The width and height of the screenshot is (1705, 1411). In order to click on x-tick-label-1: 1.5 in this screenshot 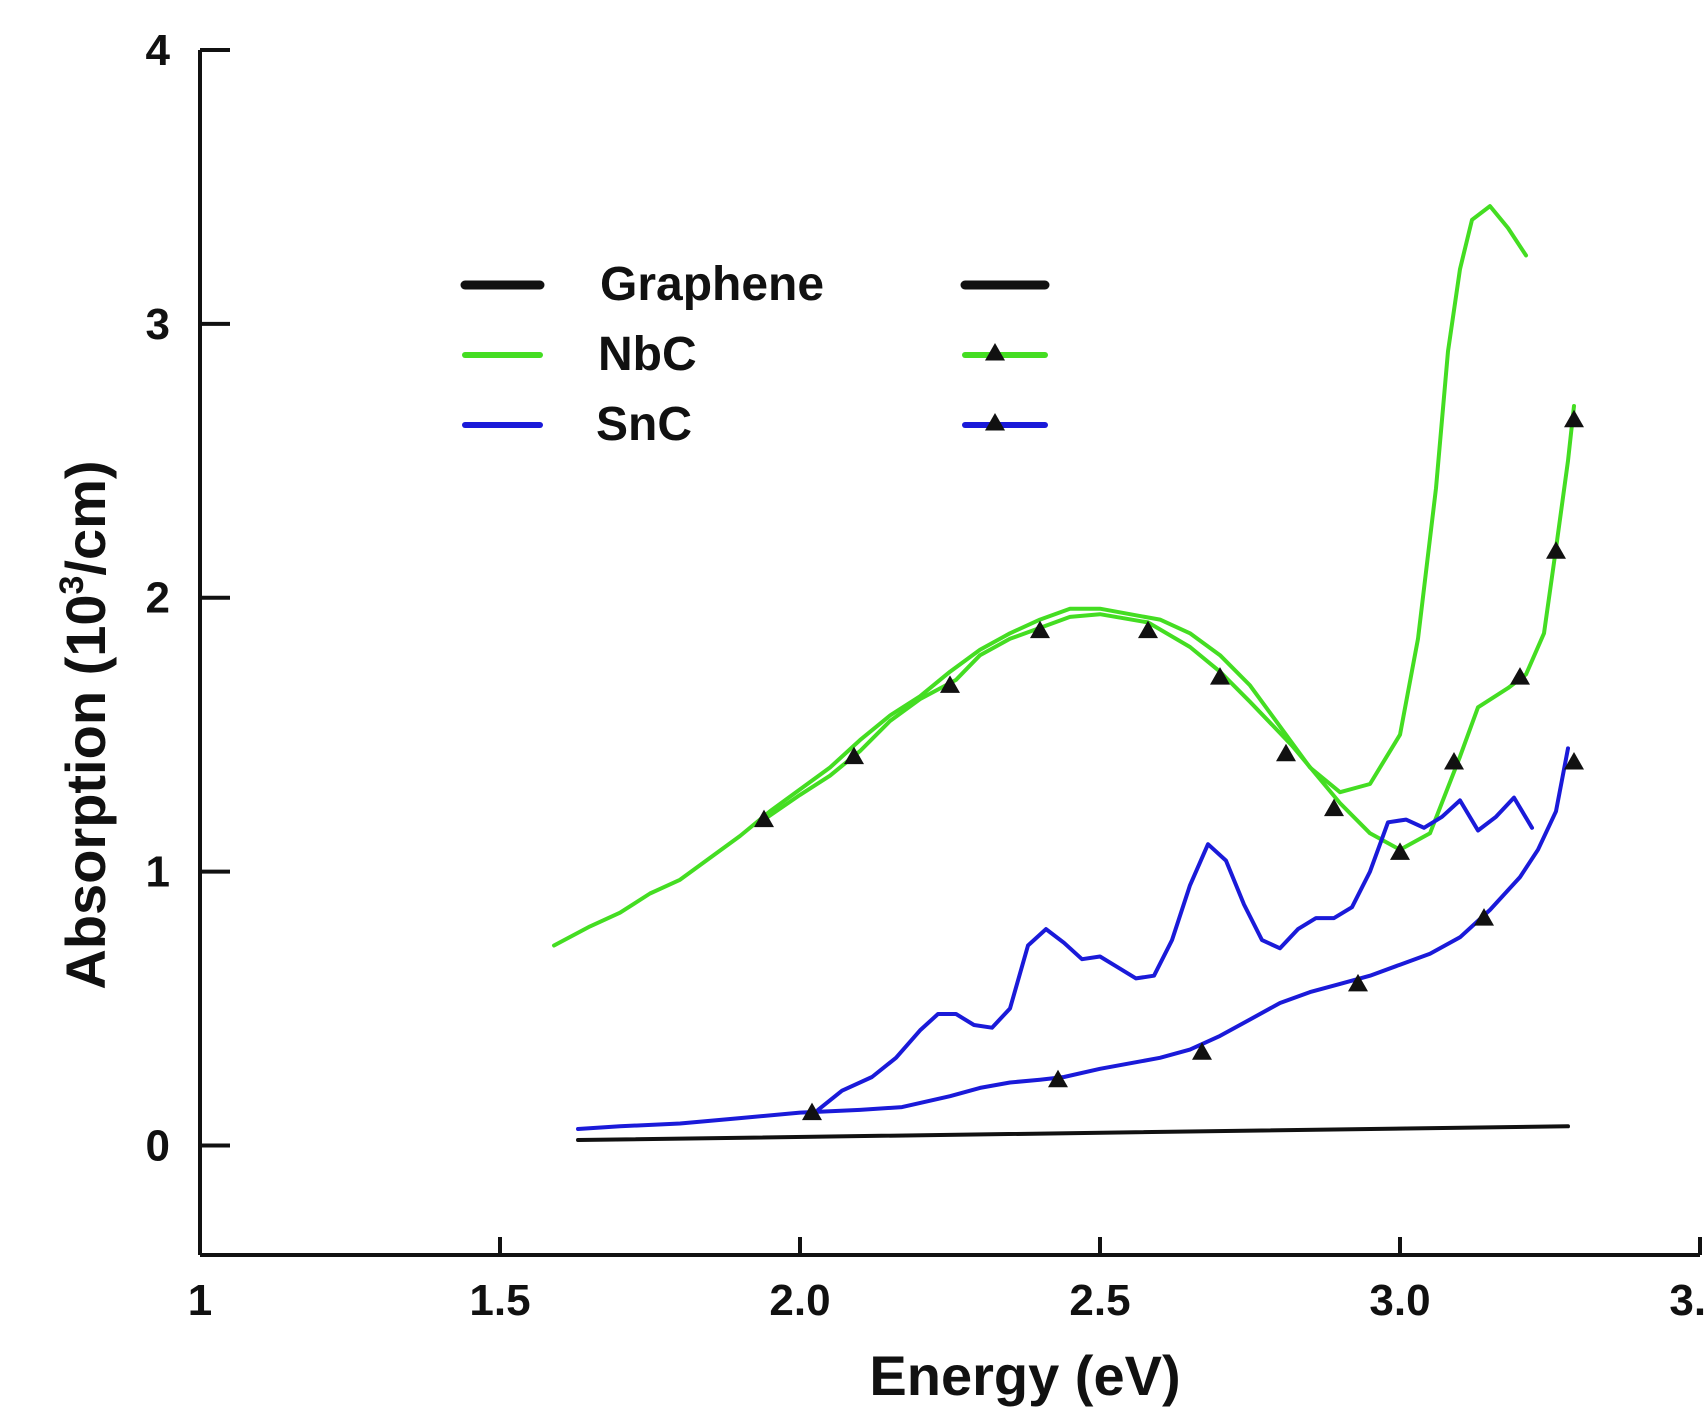, I will do `click(499, 1300)`.